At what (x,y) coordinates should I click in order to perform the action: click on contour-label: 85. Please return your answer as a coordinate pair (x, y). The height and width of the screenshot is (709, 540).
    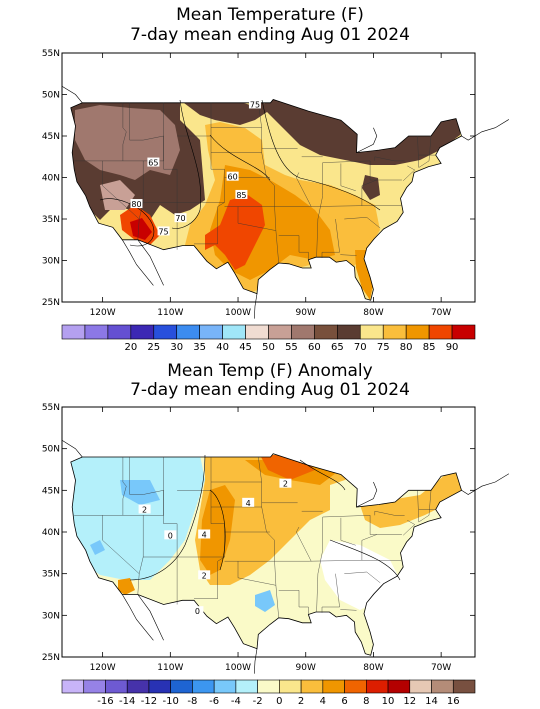
    Looking at the image, I should click on (241, 195).